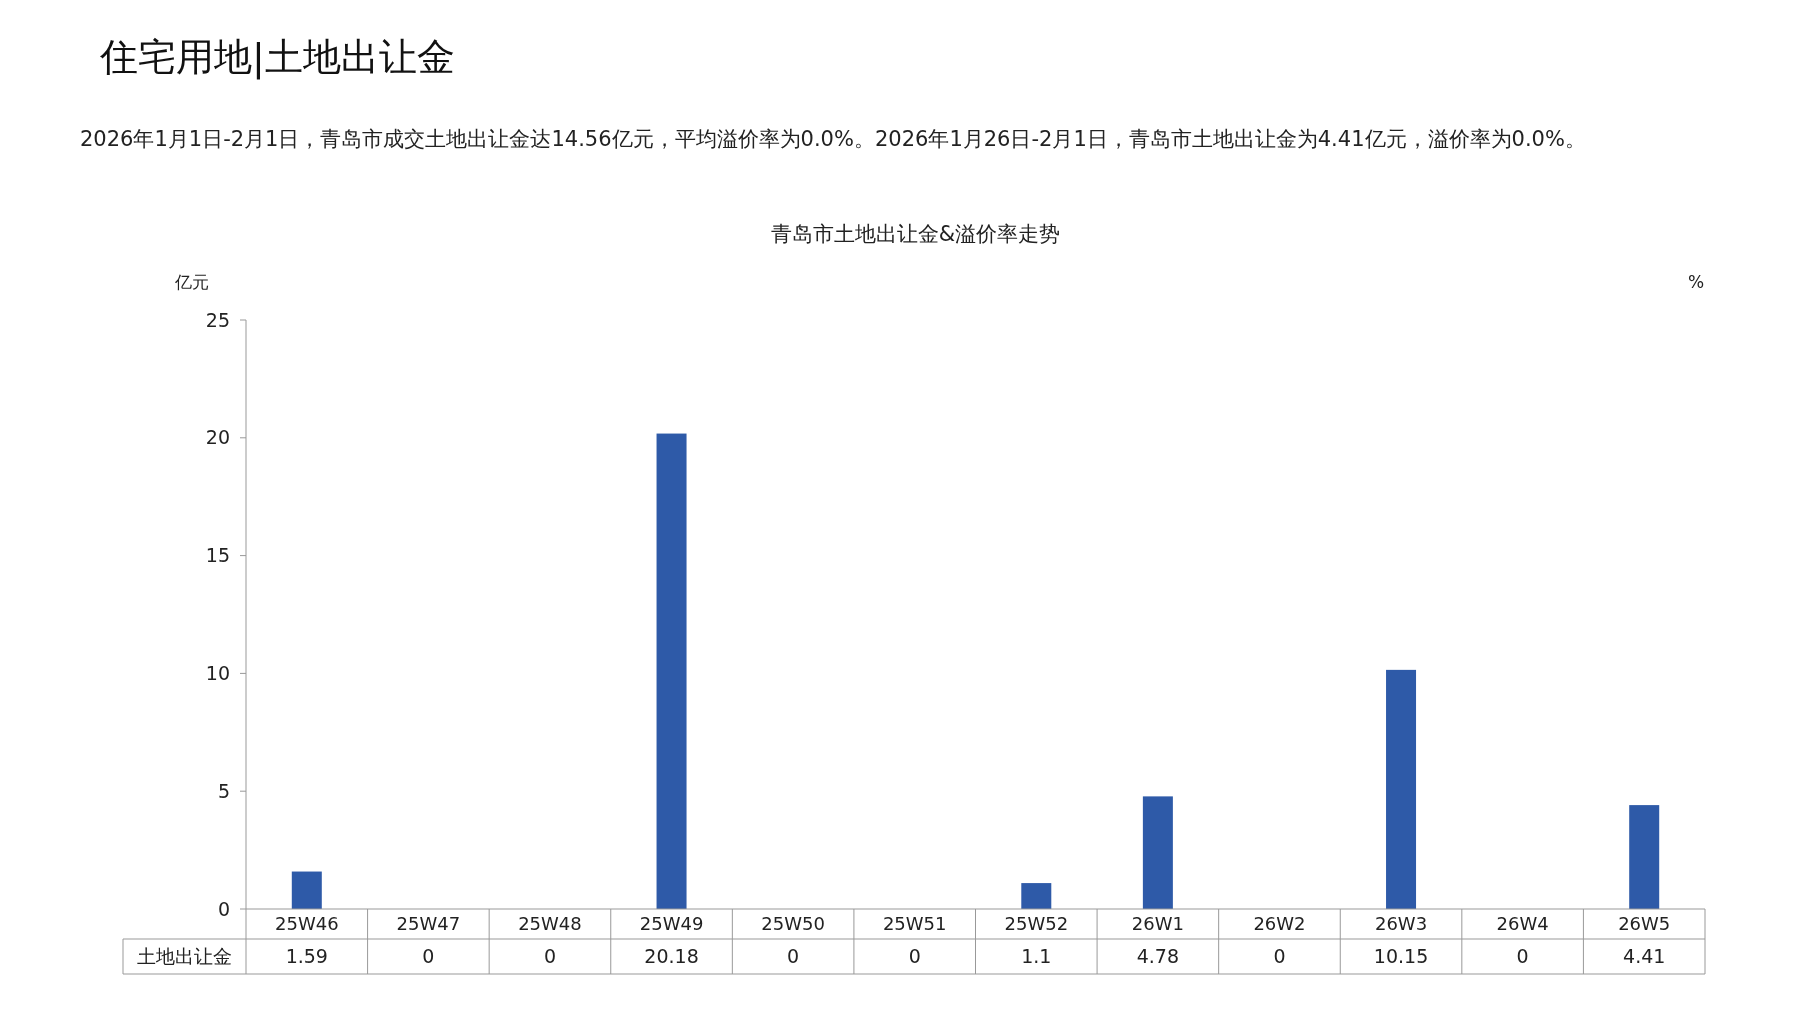 Image resolution: width=1797 pixels, height=1010 pixels. What do you see at coordinates (1036, 956) in the screenshot?
I see `data-label: 1.1` at bounding box center [1036, 956].